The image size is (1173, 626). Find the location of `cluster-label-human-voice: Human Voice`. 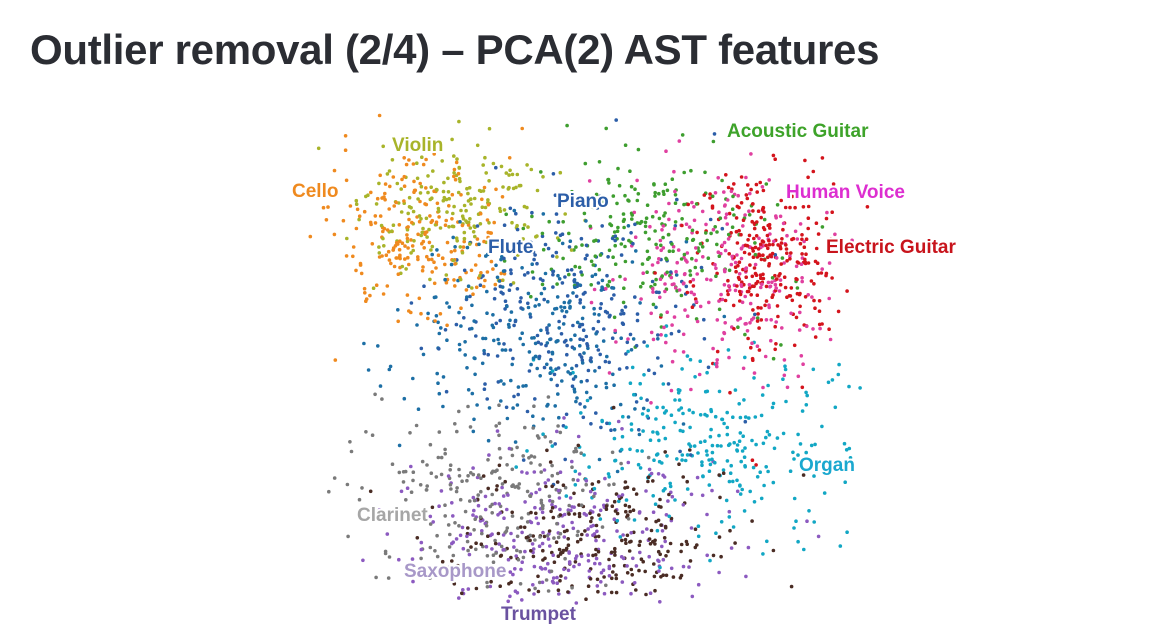

cluster-label-human-voice: Human Voice is located at coordinates (845, 192).